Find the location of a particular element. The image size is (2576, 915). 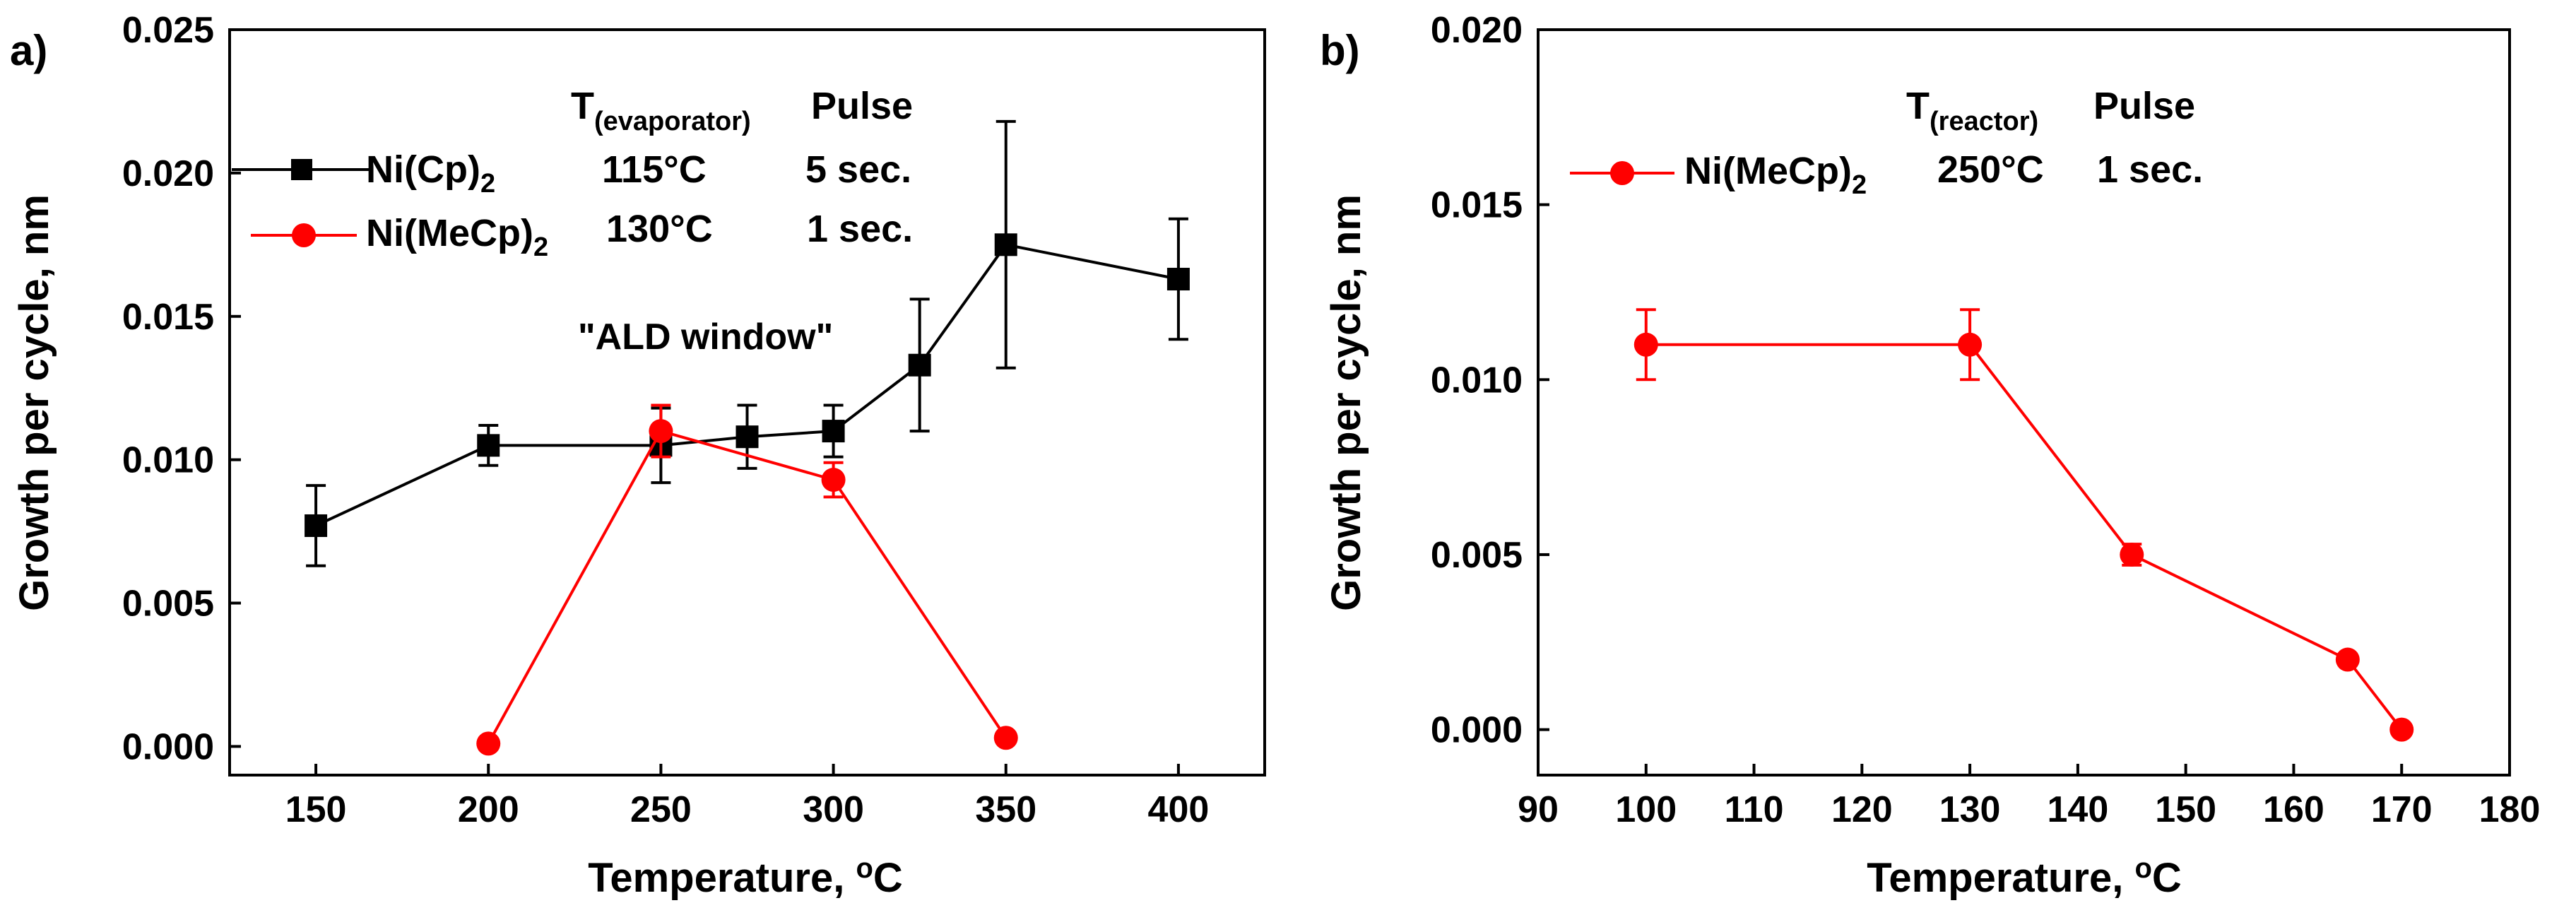

legend-a-marker-nimecp is located at coordinates (304, 235).